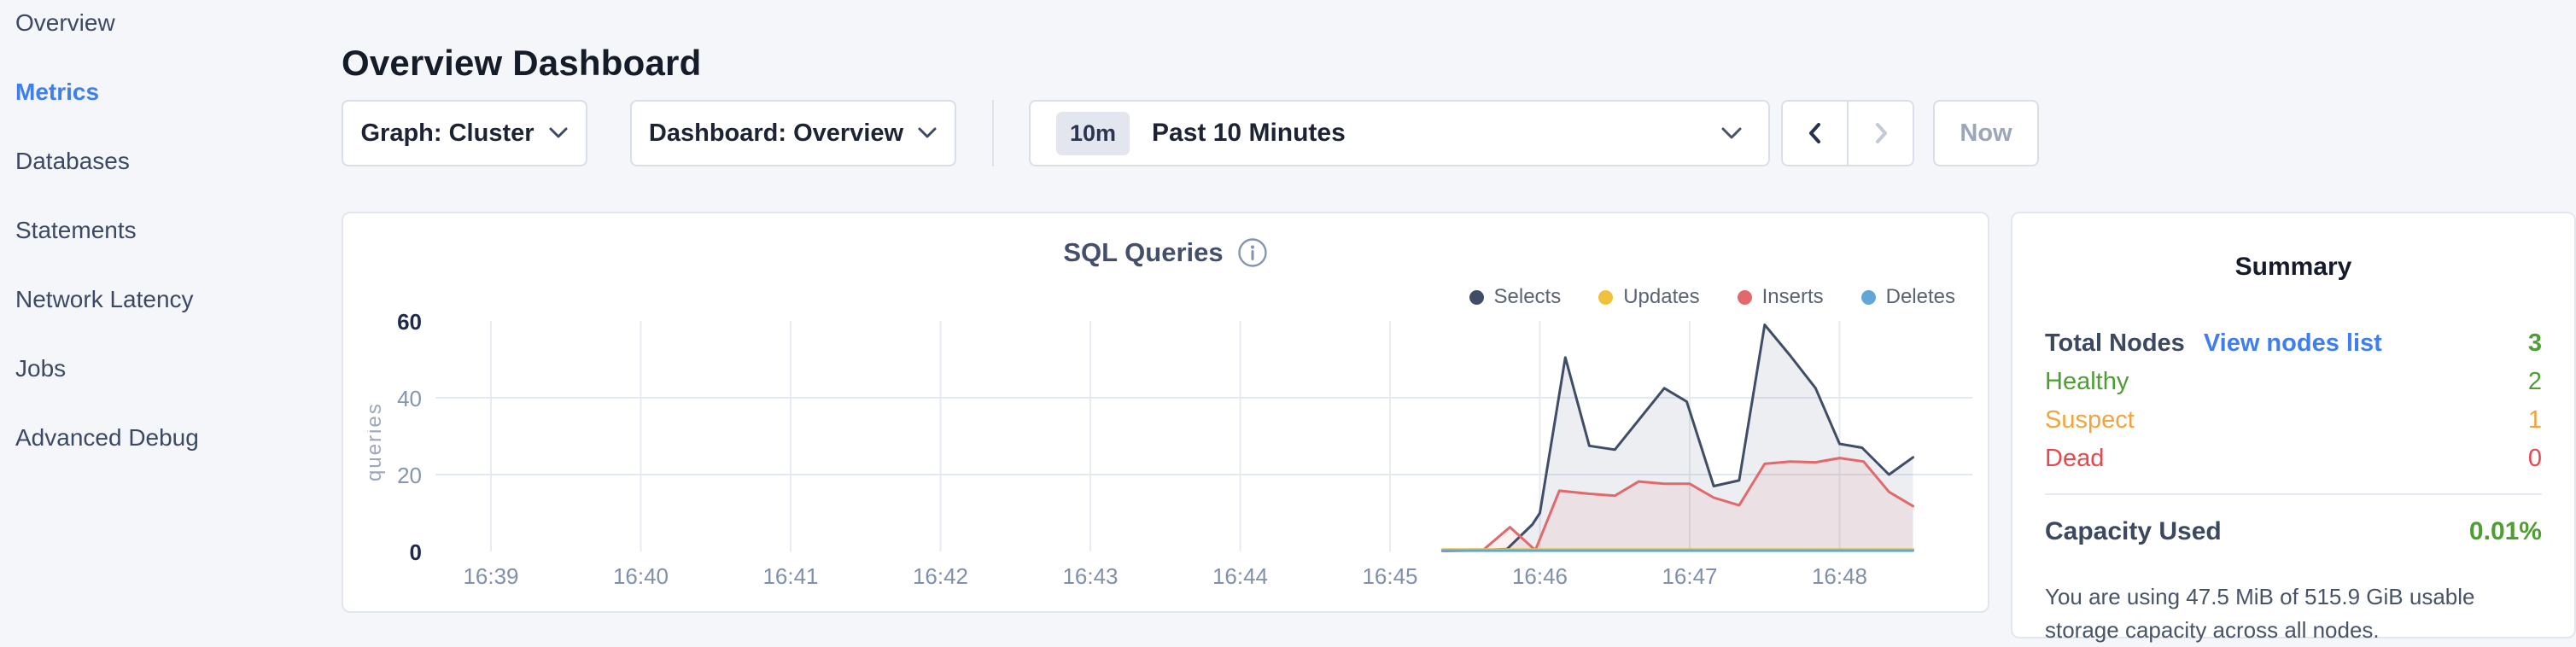 The height and width of the screenshot is (647, 2576). I want to click on view-nodes-list-link: View nodes list, so click(2292, 343).